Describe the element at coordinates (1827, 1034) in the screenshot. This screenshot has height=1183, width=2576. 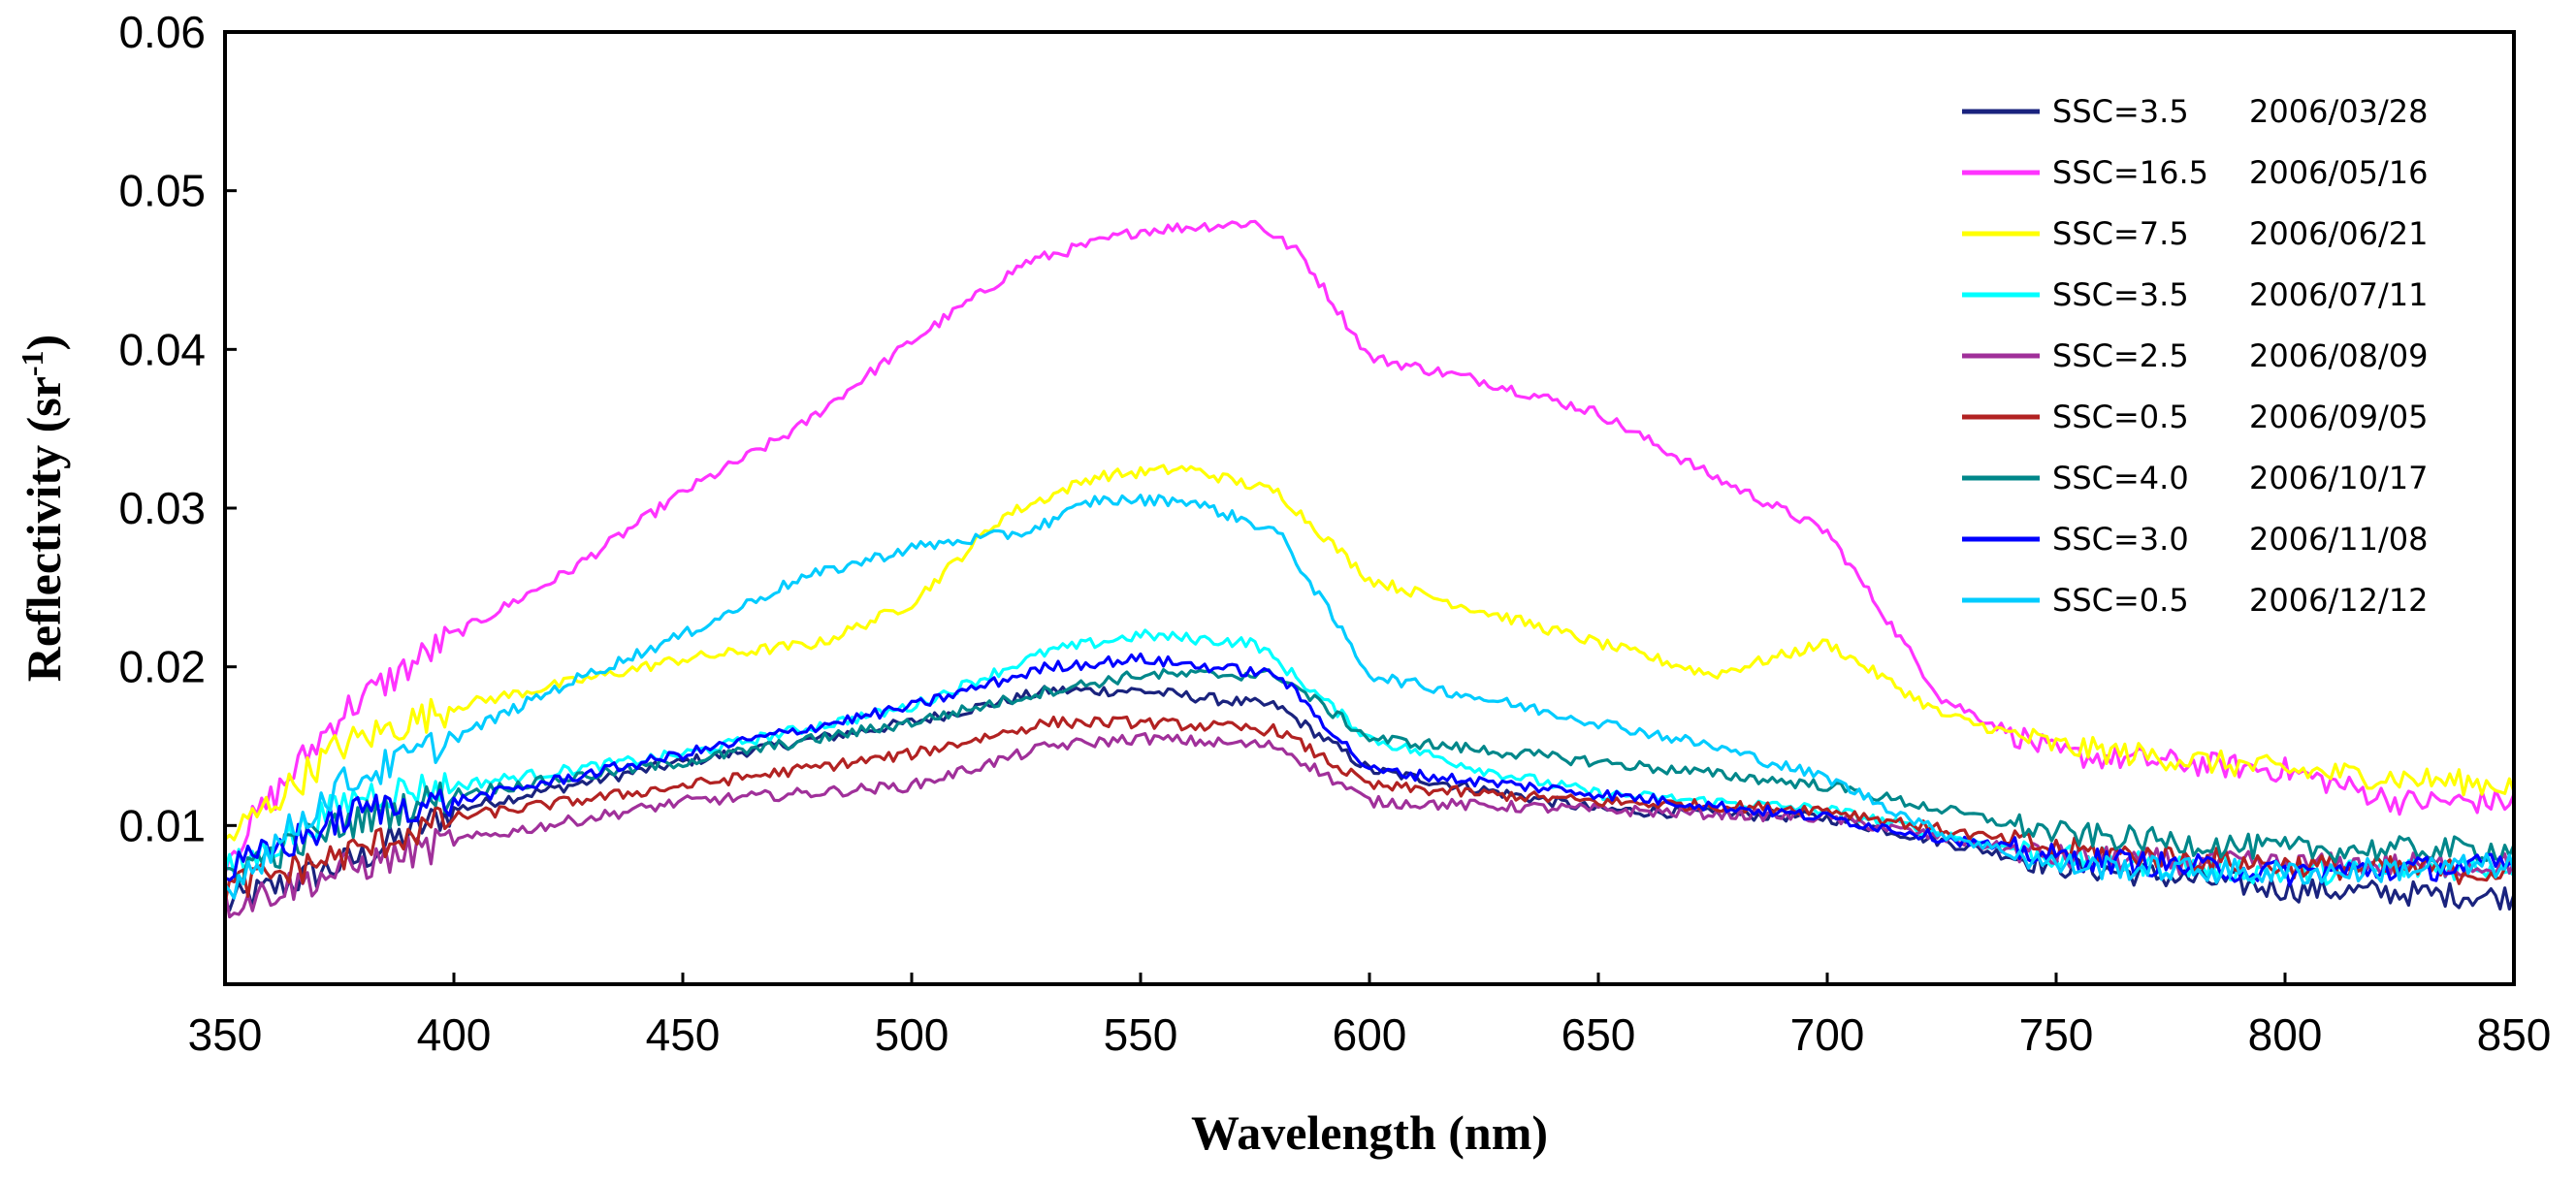
I see `x-tick-label: 700` at that location.